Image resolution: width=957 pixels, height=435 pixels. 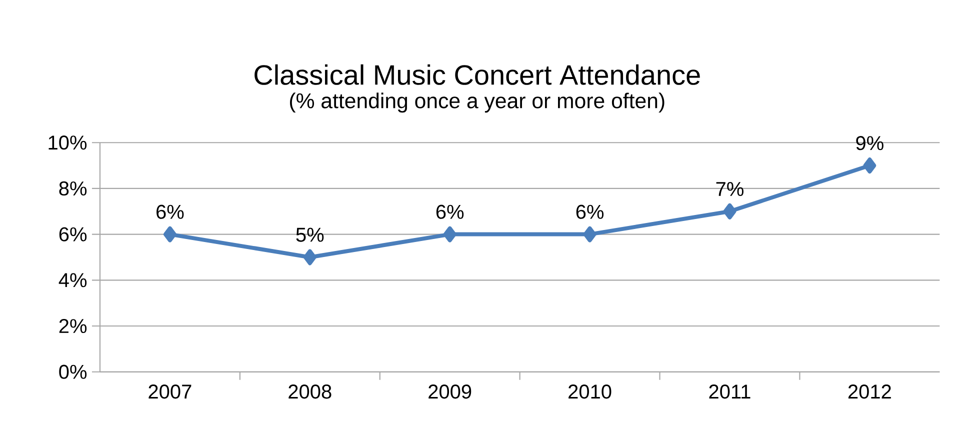 I want to click on y-tick-label: 8%, so click(x=73, y=189).